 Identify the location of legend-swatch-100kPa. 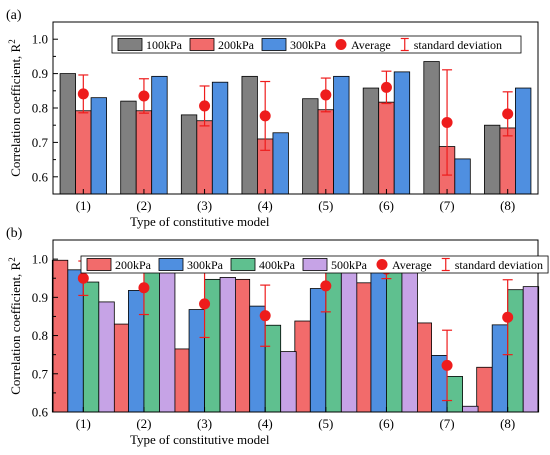
(130, 44).